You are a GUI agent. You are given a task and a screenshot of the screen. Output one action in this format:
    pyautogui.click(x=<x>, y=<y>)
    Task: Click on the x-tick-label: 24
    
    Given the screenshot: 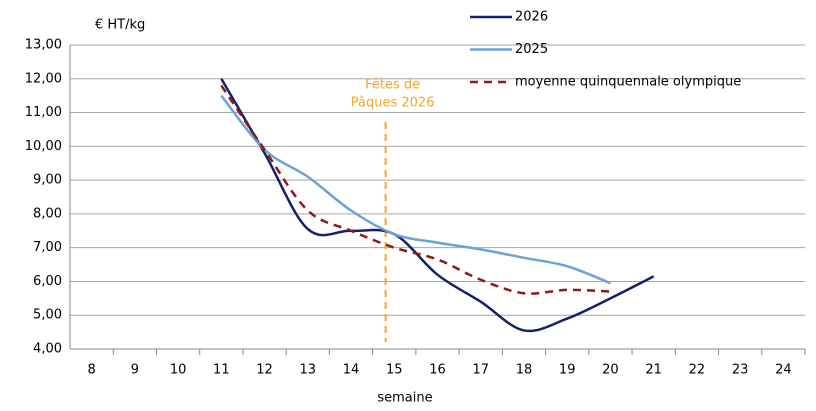 What is the action you would take?
    pyautogui.click(x=783, y=370)
    